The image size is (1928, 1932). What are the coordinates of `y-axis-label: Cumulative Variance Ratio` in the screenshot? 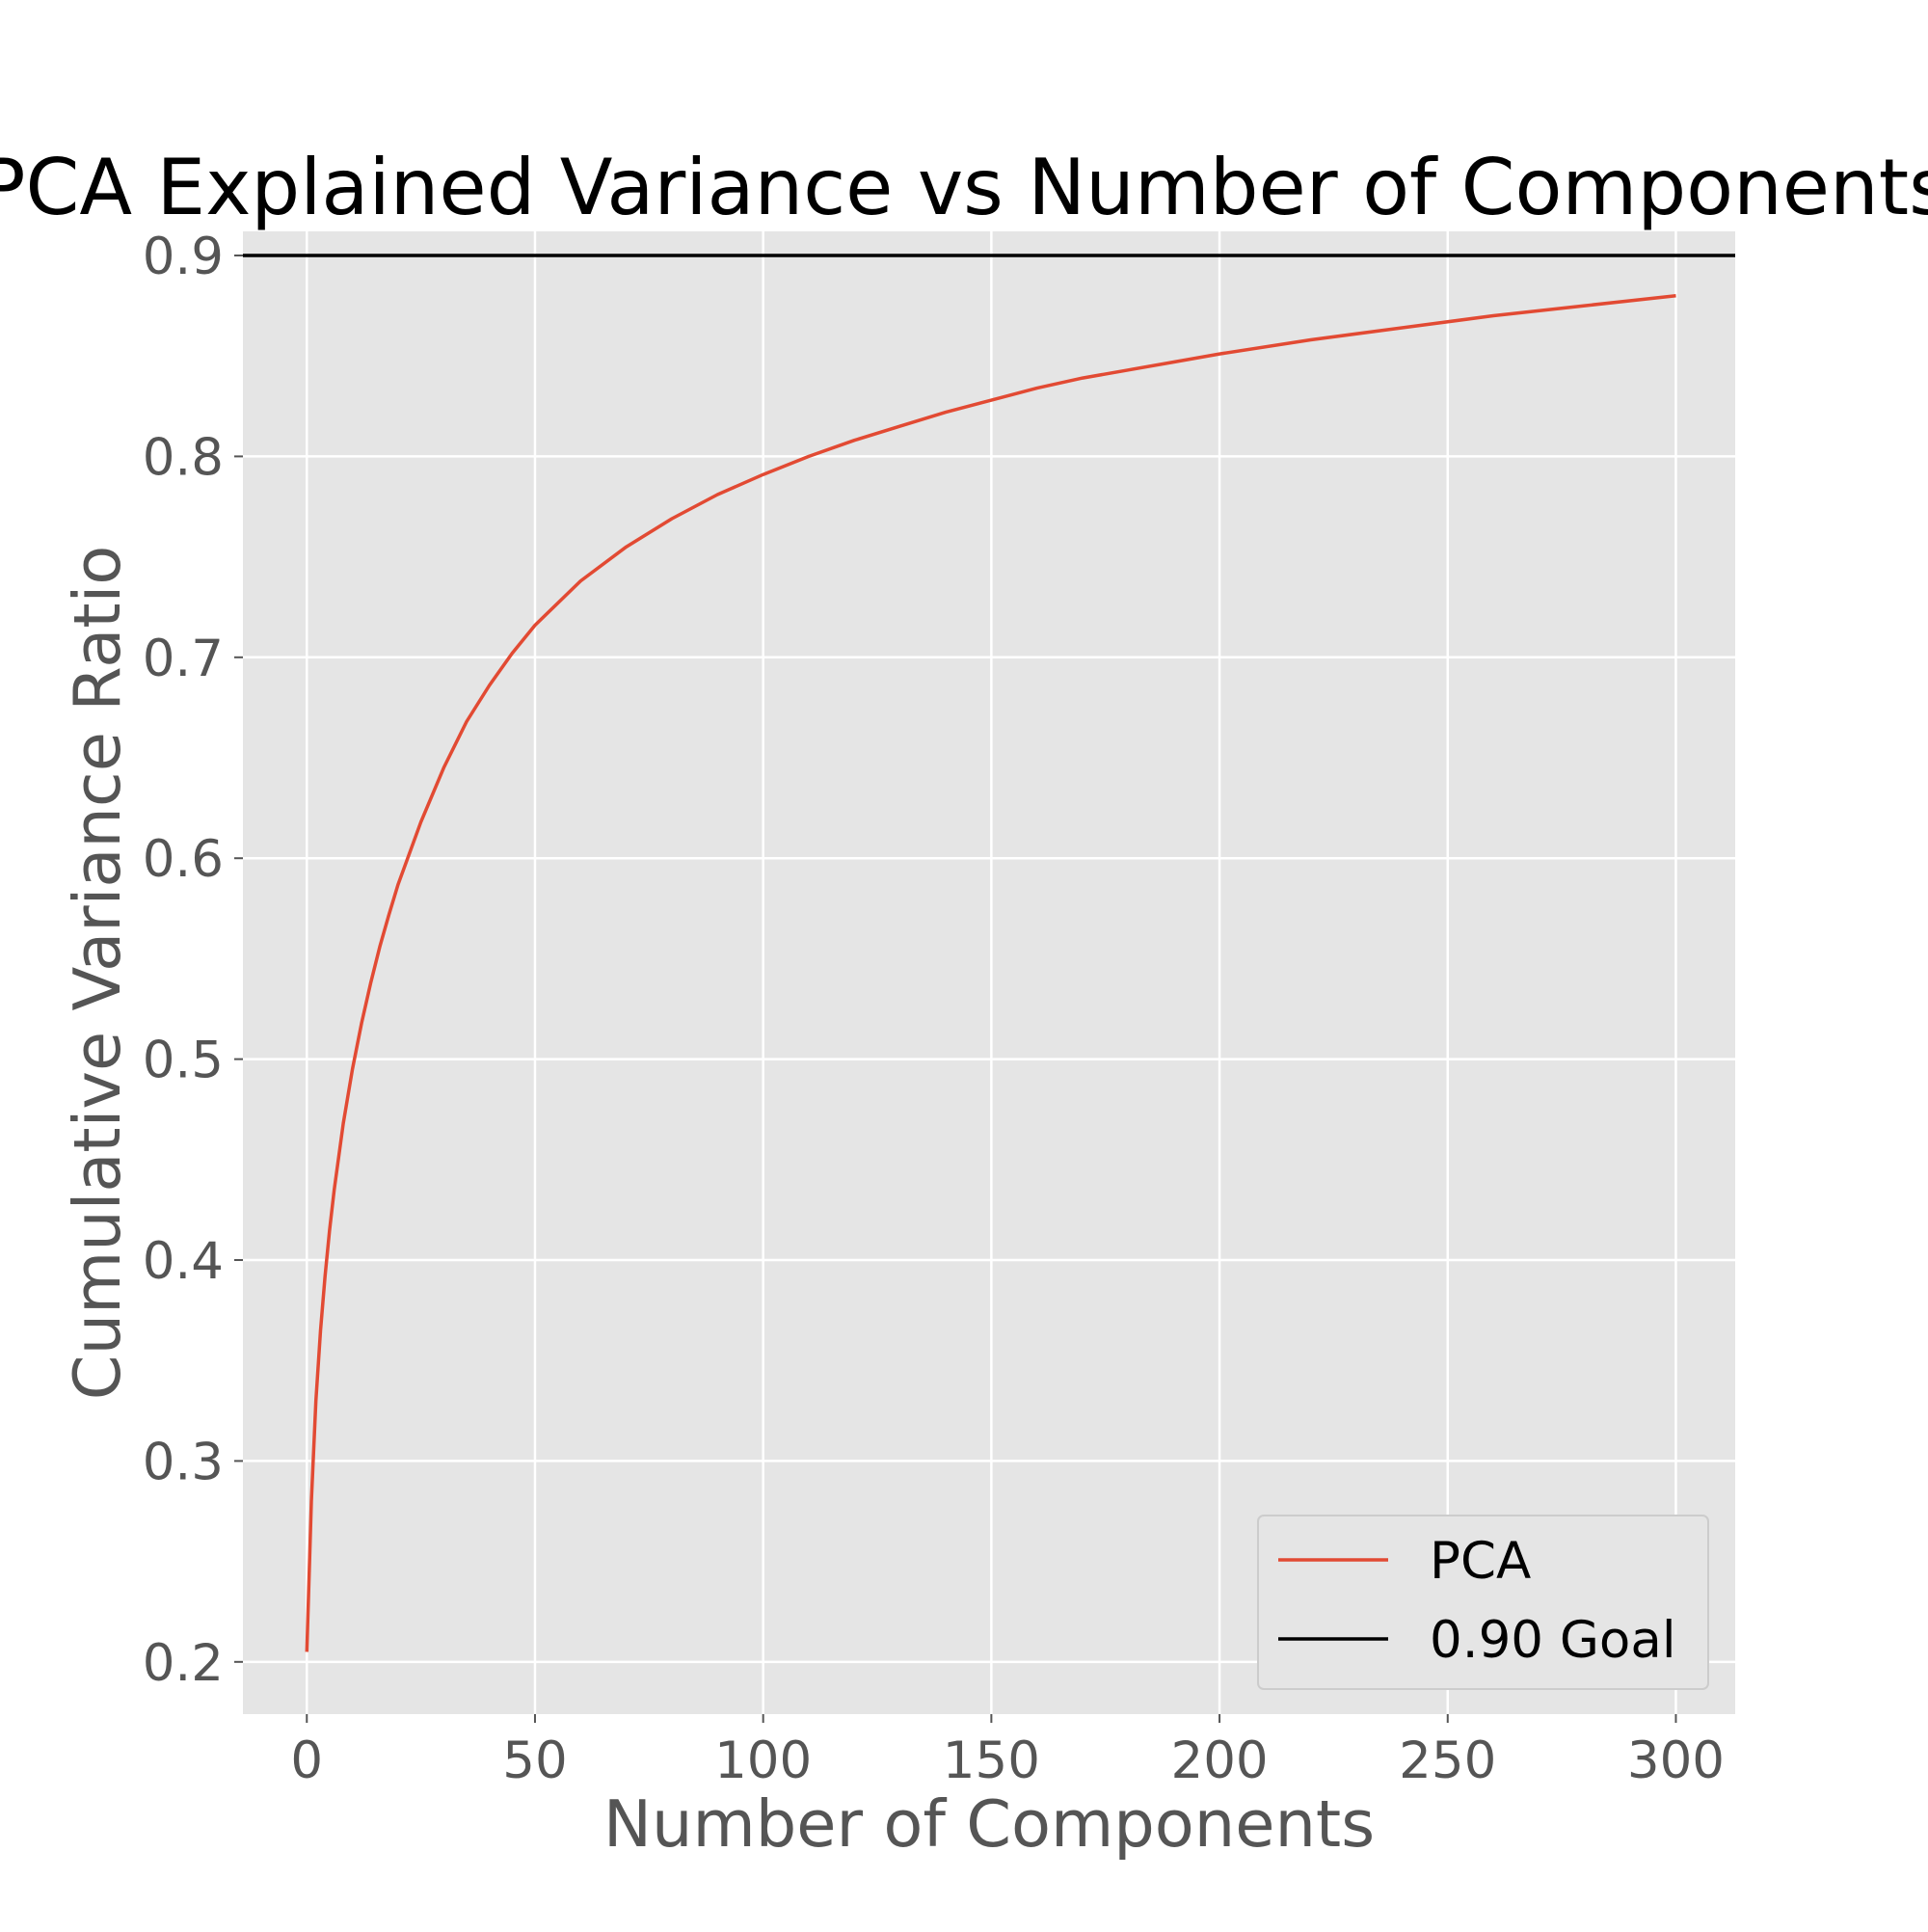 It's located at (97, 973).